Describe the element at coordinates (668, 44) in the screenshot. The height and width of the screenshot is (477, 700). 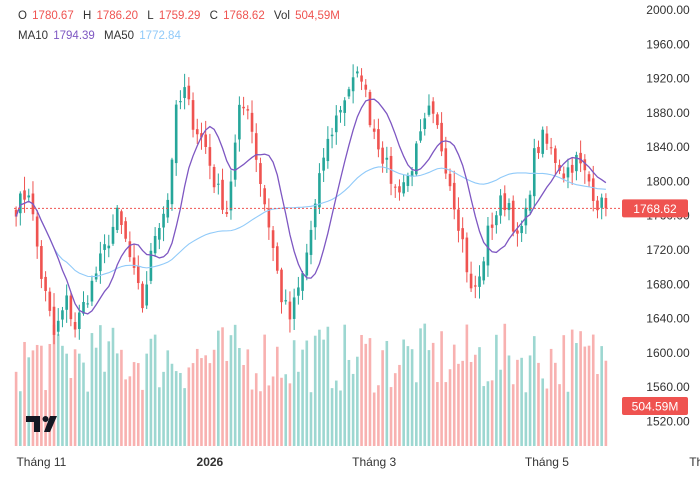
I see `y-tick-label: 1960.00` at that location.